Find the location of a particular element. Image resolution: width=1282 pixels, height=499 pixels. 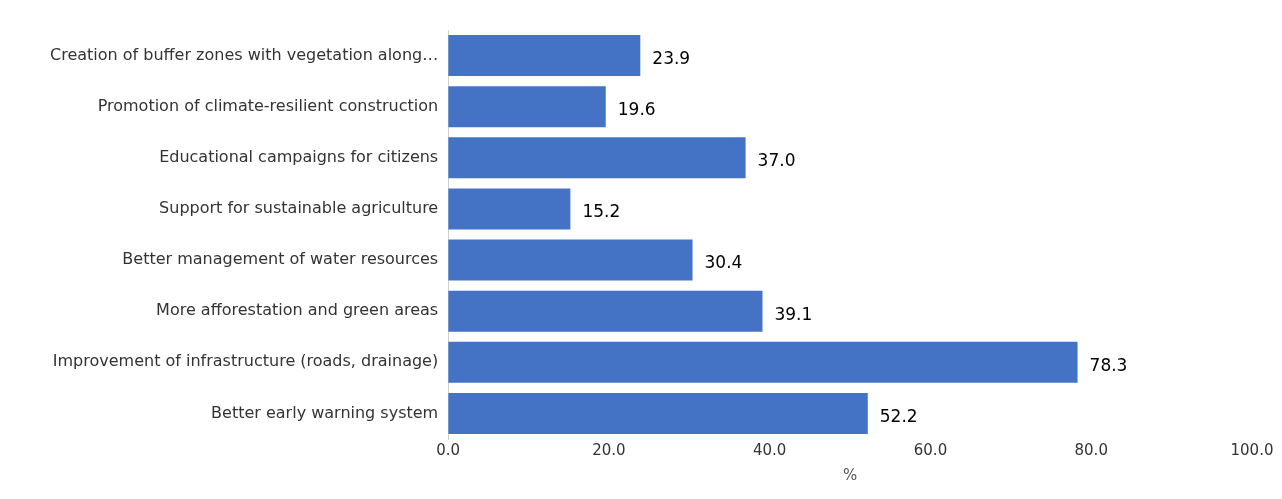

y-tick-label: Support for sustainable agriculture is located at coordinates (299, 208).